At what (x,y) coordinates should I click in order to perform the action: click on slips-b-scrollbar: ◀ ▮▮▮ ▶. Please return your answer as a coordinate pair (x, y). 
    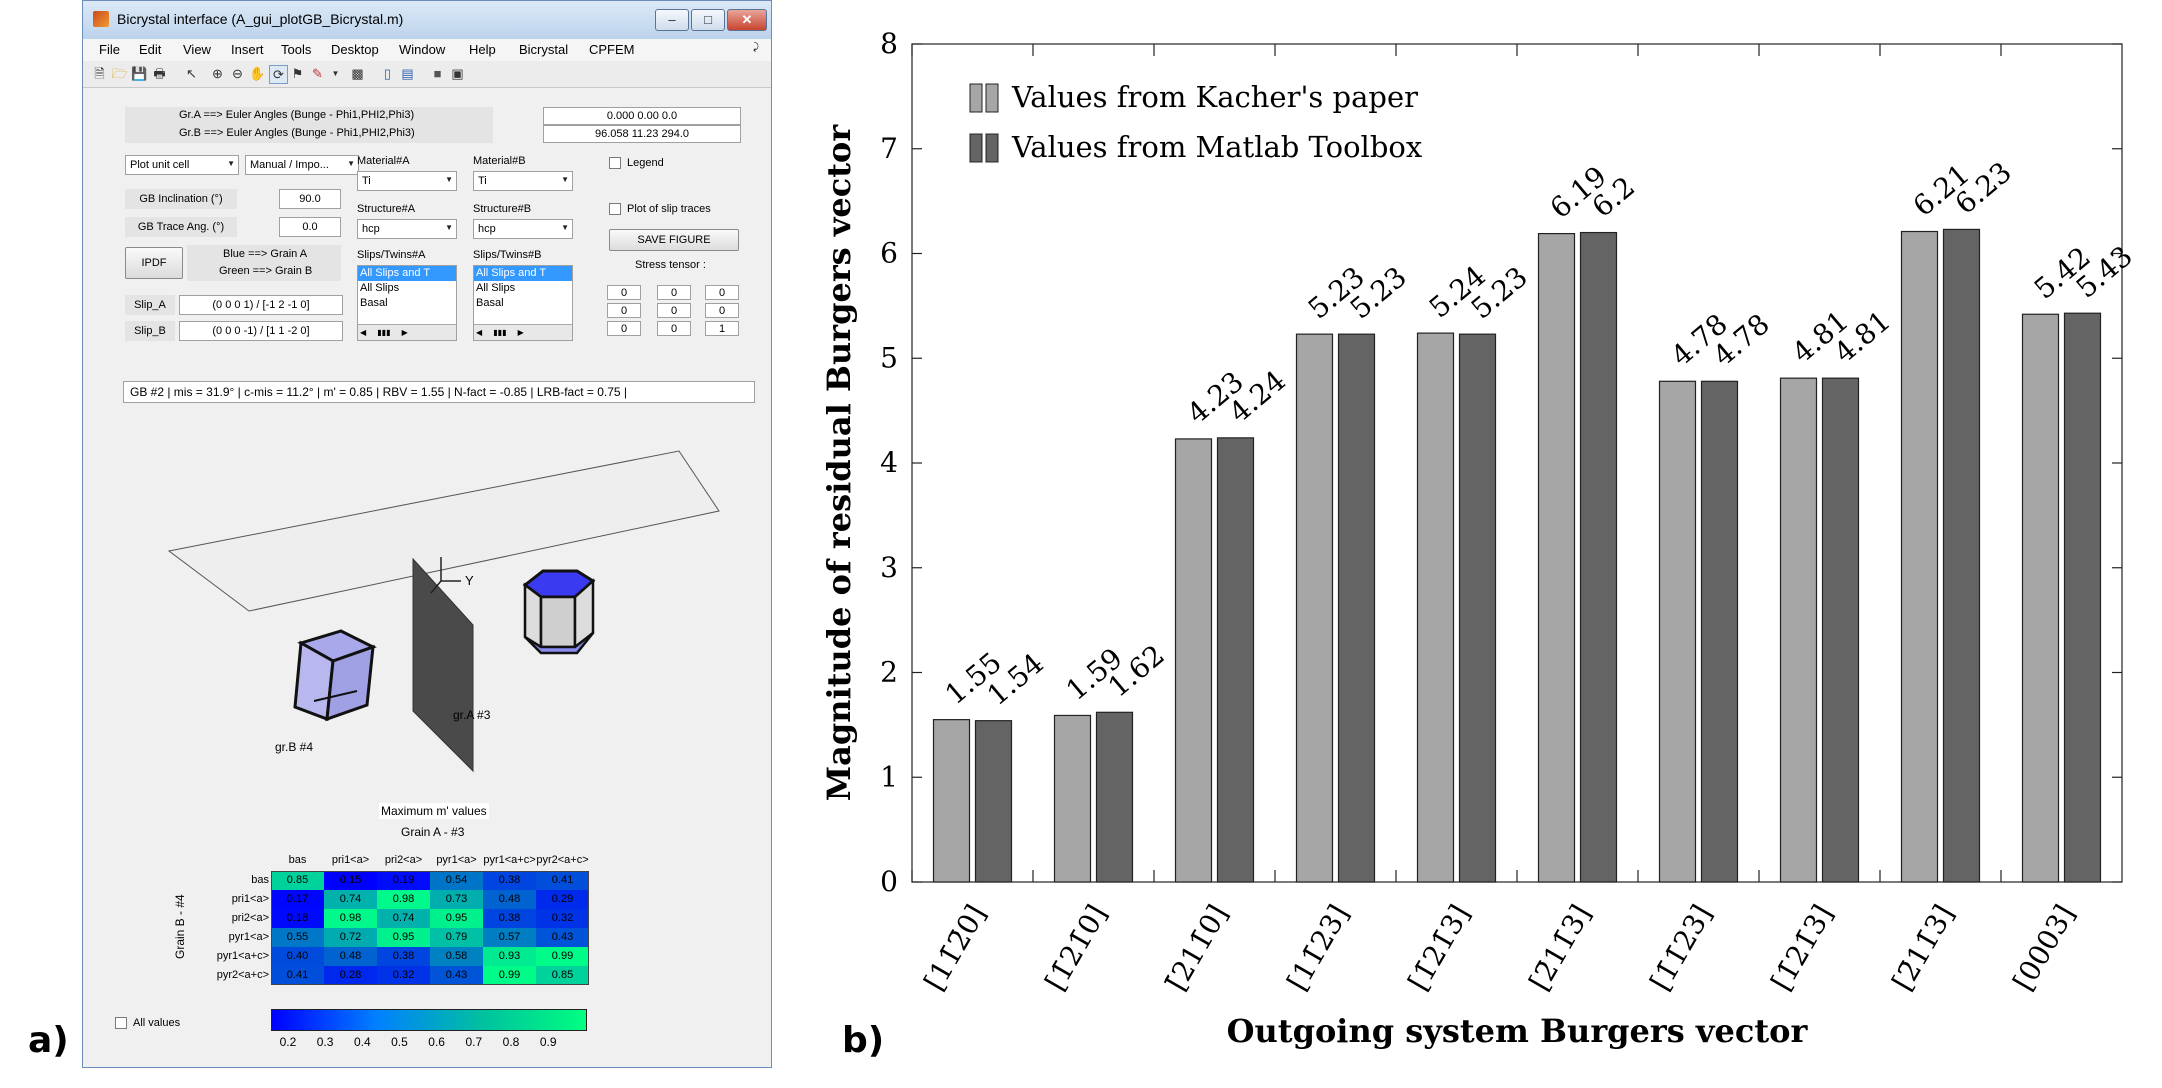
    Looking at the image, I should click on (523, 332).